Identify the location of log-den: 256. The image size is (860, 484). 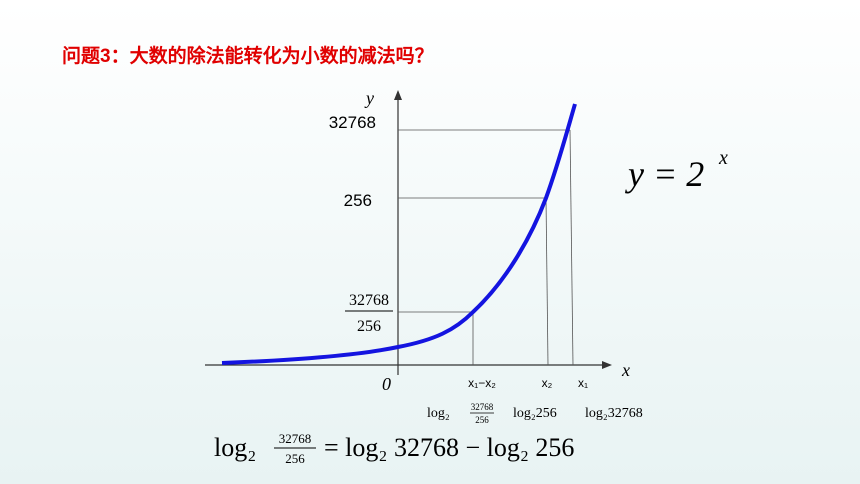
(482, 420).